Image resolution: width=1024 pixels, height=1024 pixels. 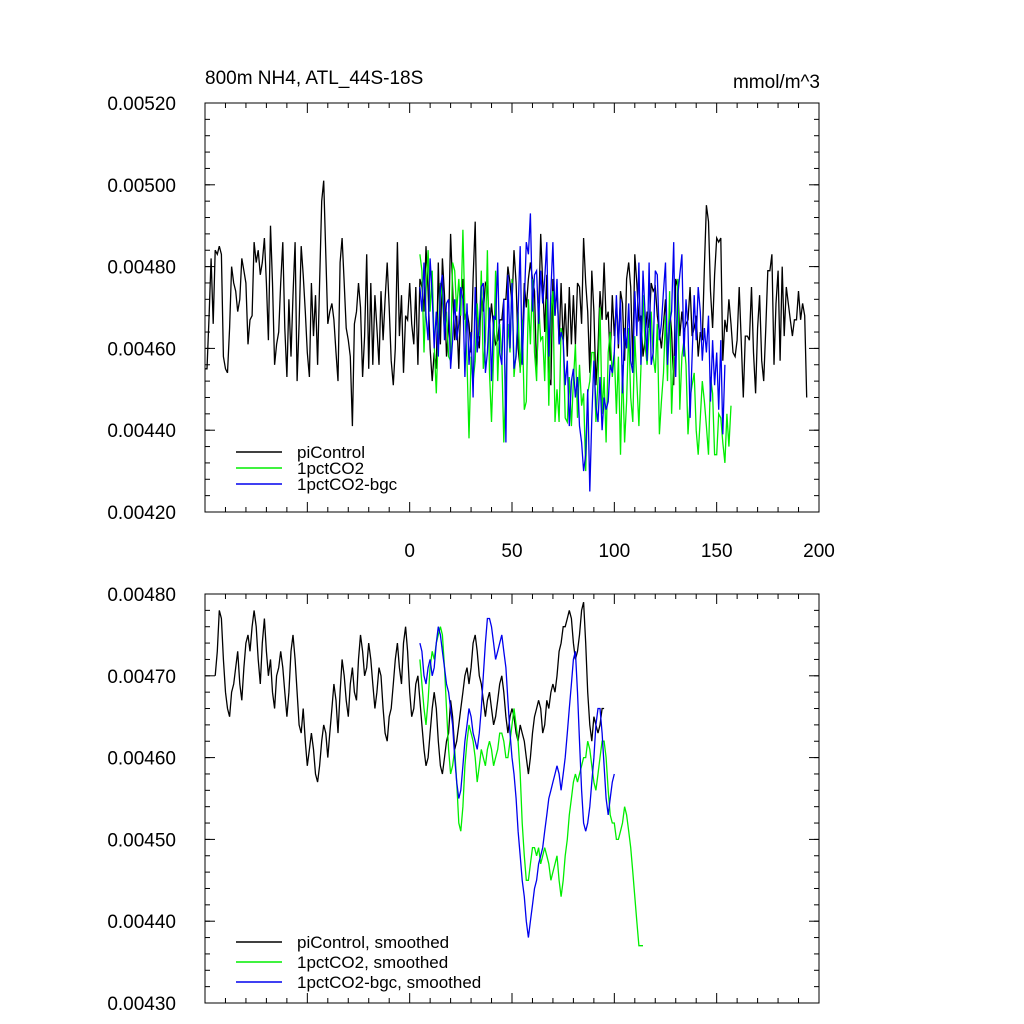 What do you see at coordinates (409, 551) in the screenshot?
I see `x-tick-label: 0` at bounding box center [409, 551].